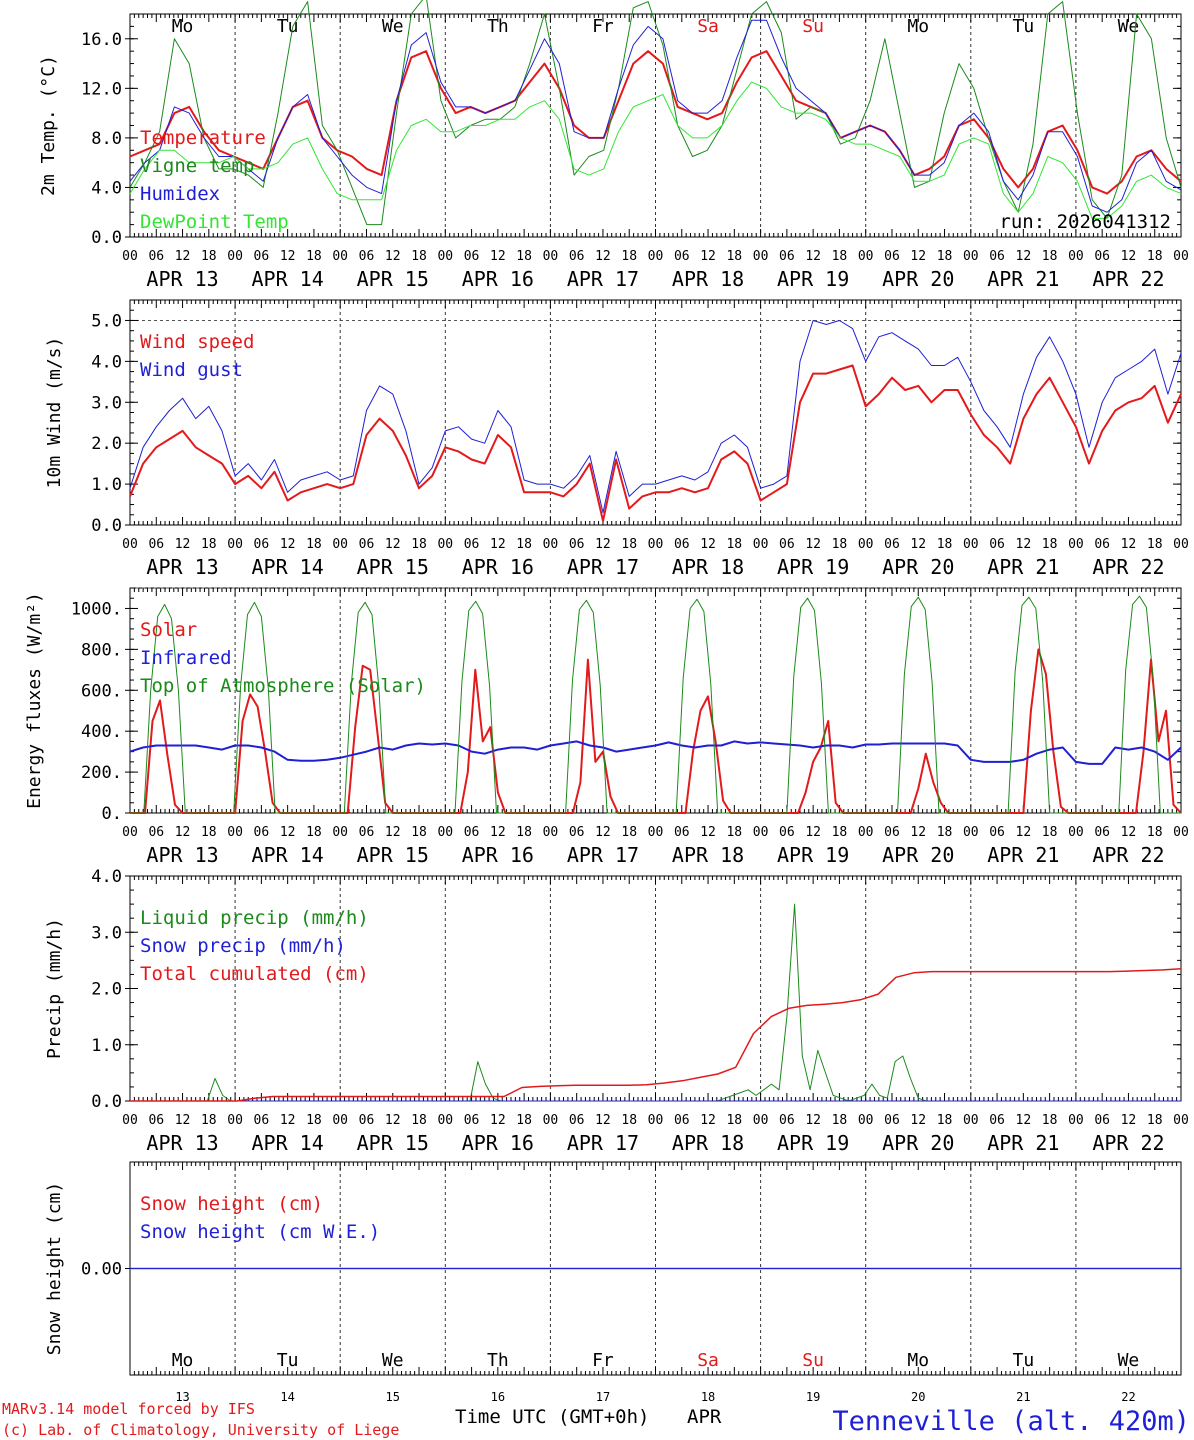  I want to click on day-label: APR 14, so click(288, 1143).